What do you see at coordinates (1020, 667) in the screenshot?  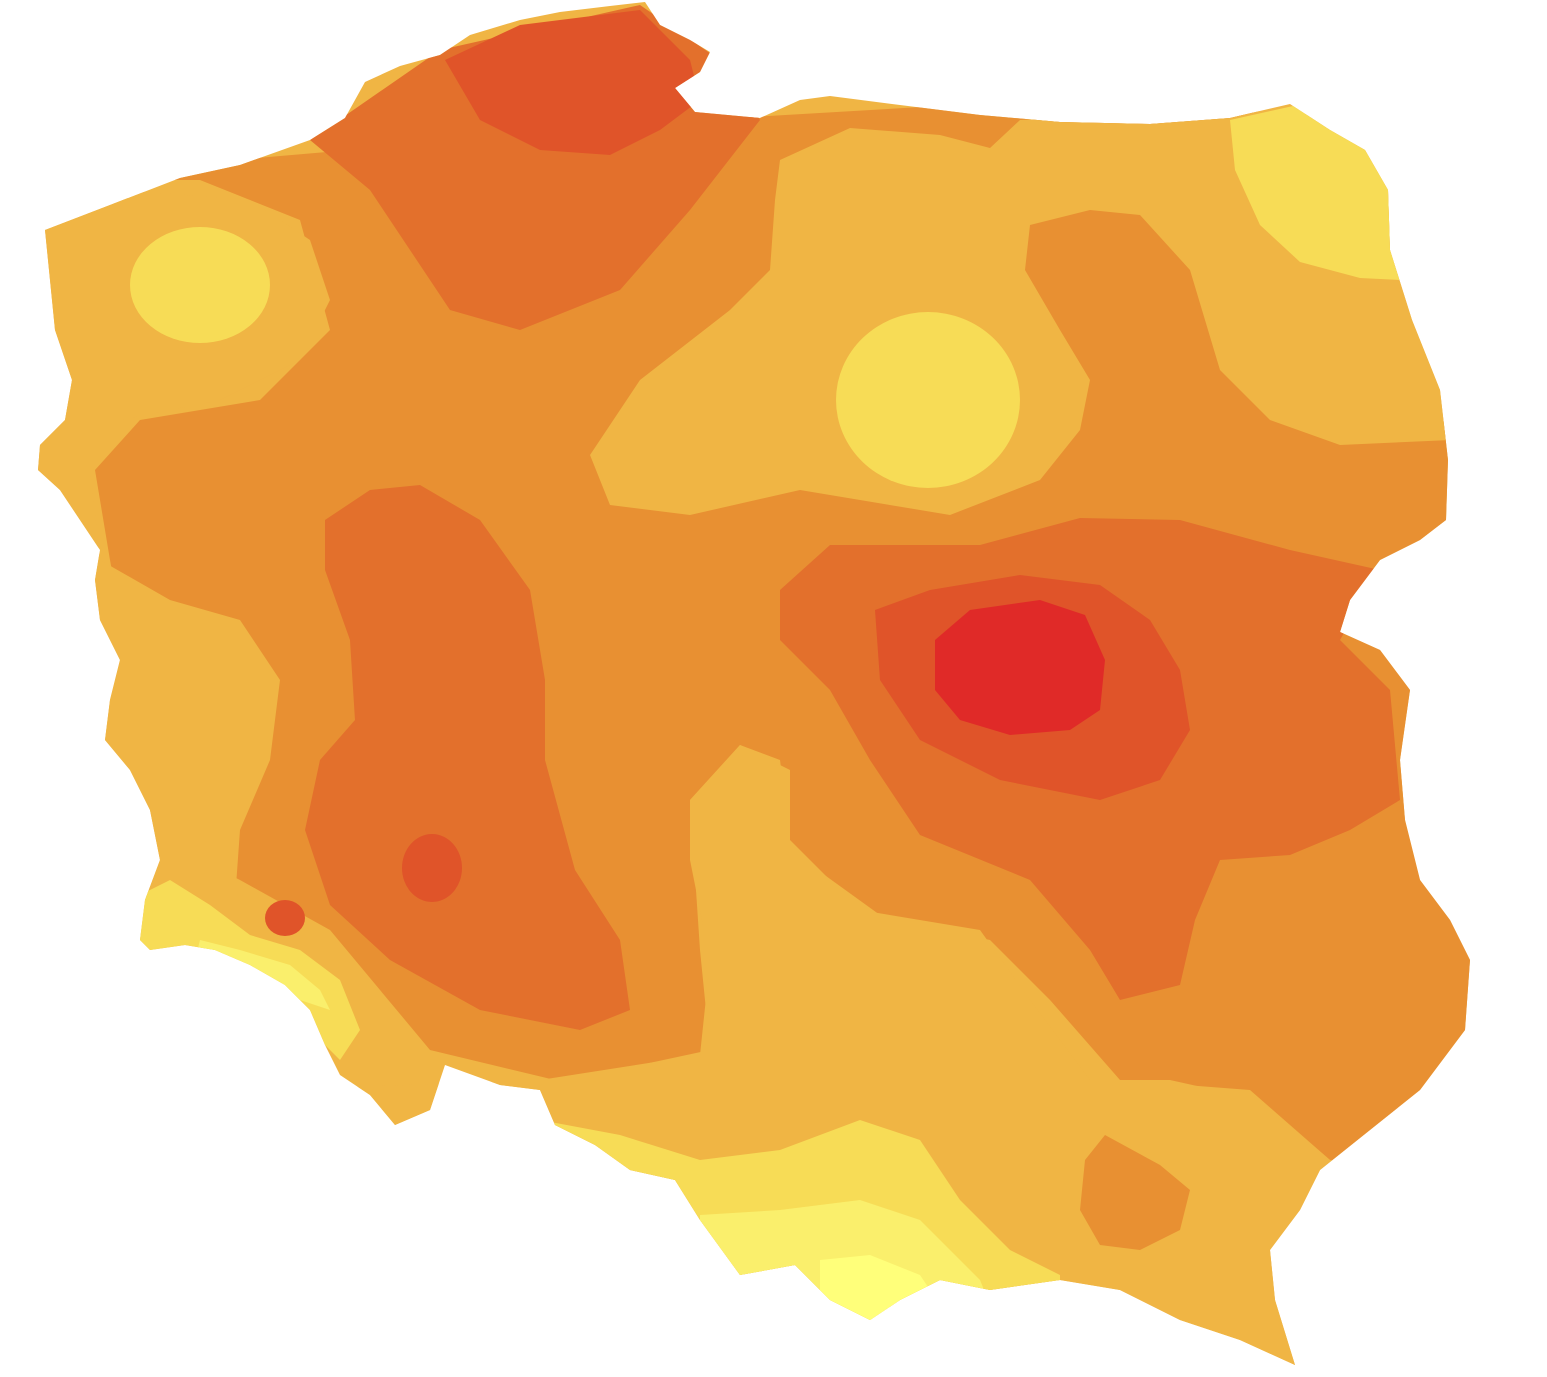 I see `contour-region-central-east-peak` at bounding box center [1020, 667].